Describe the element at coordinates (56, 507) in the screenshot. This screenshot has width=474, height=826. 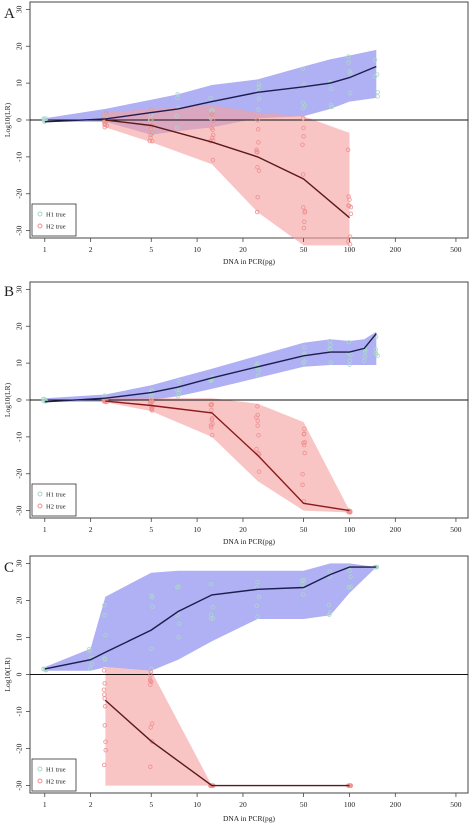
I see `legend-label: H2 true` at that location.